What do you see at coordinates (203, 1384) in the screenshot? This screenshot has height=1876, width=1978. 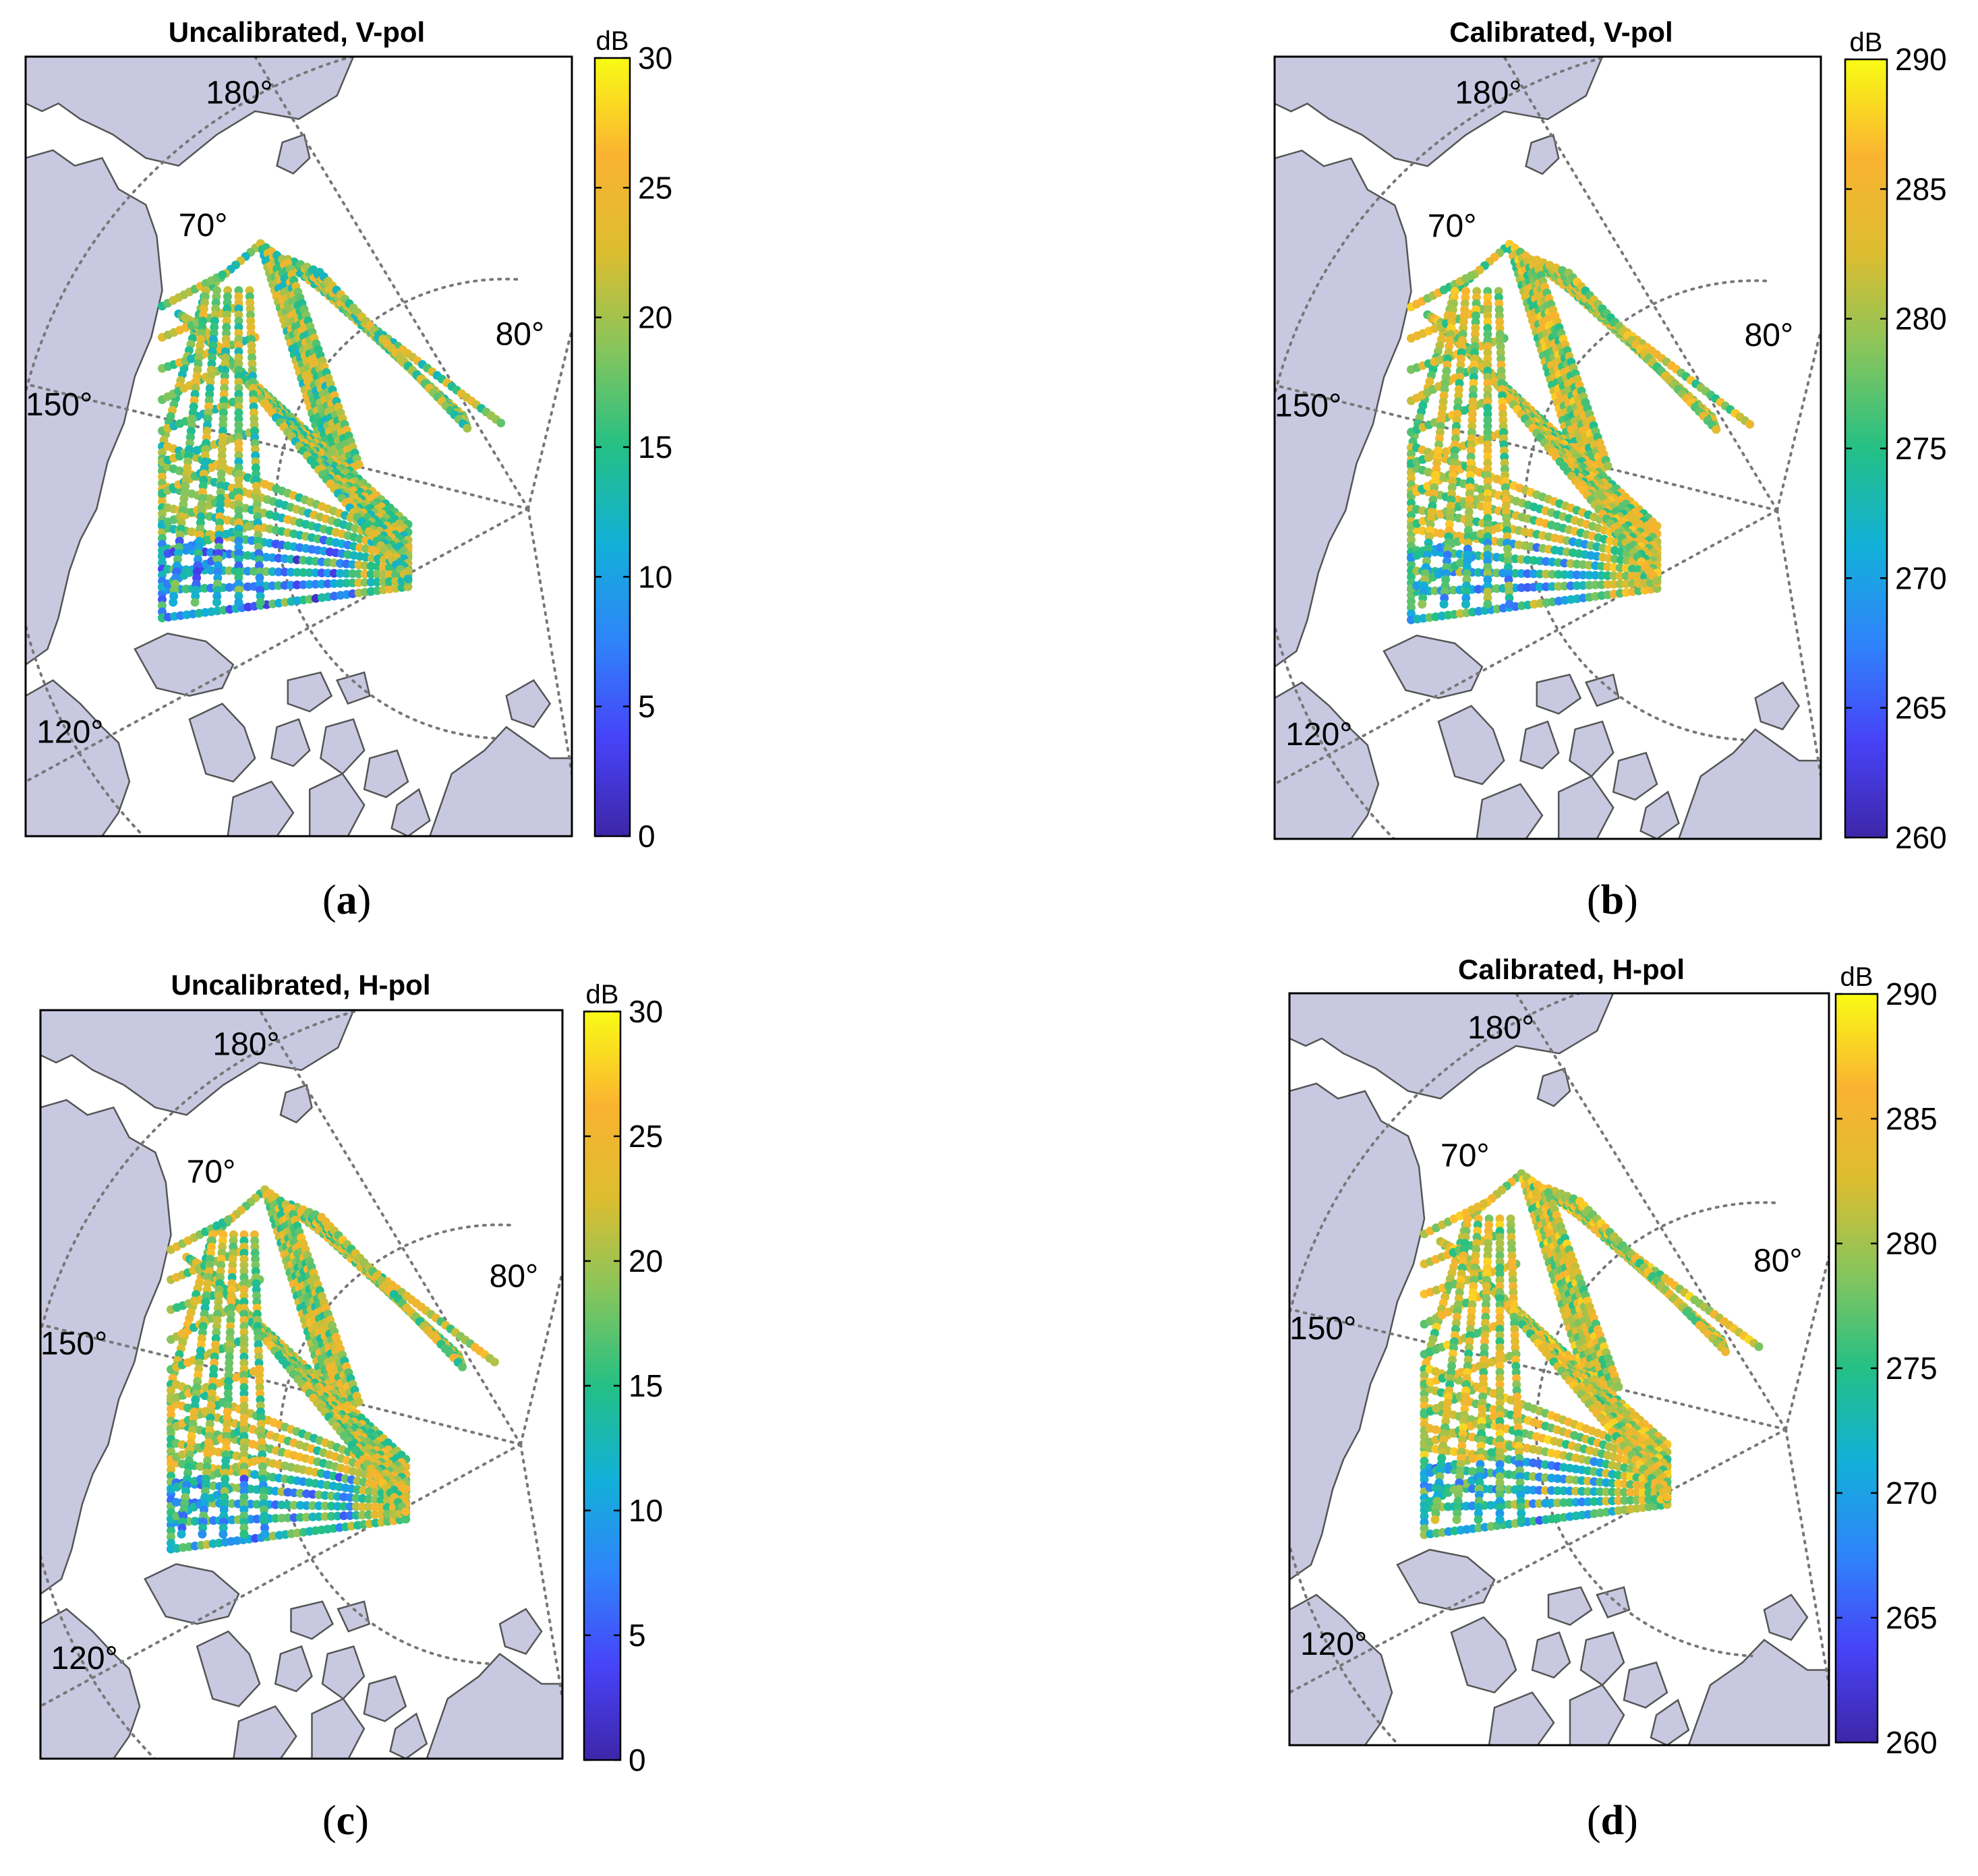 I see `parallel-line` at bounding box center [203, 1384].